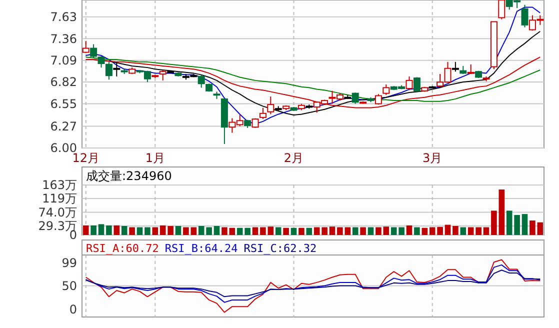  I want to click on text: RSI_A:60.72, so click(122, 248).